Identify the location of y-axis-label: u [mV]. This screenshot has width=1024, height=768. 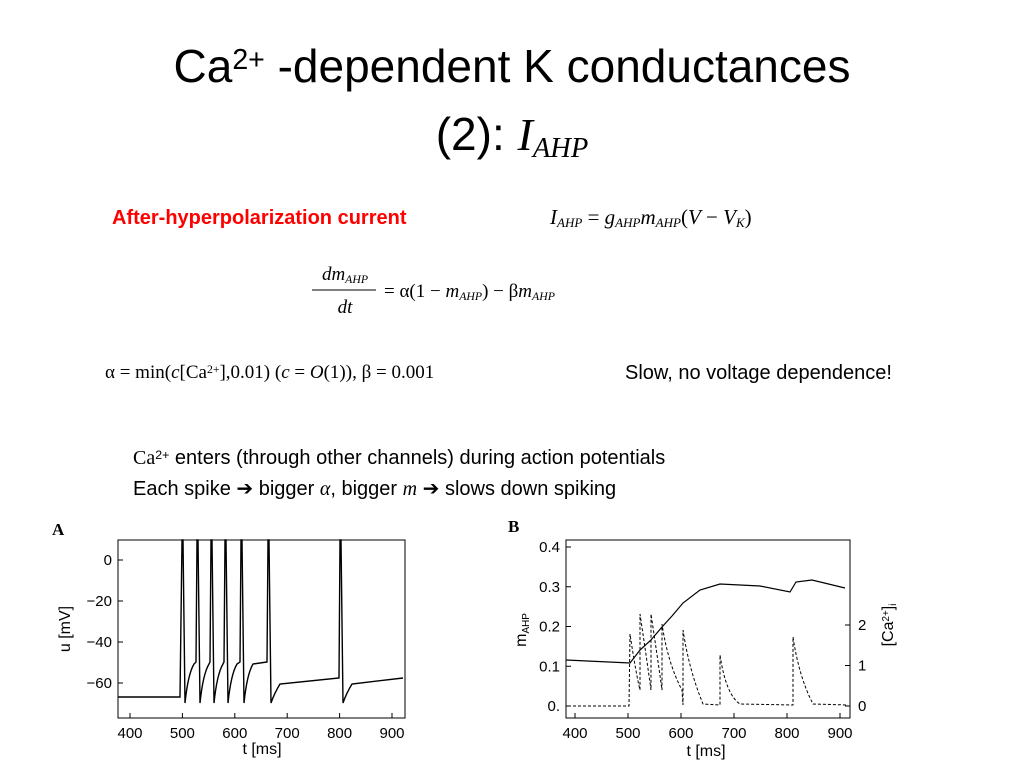
(65, 629).